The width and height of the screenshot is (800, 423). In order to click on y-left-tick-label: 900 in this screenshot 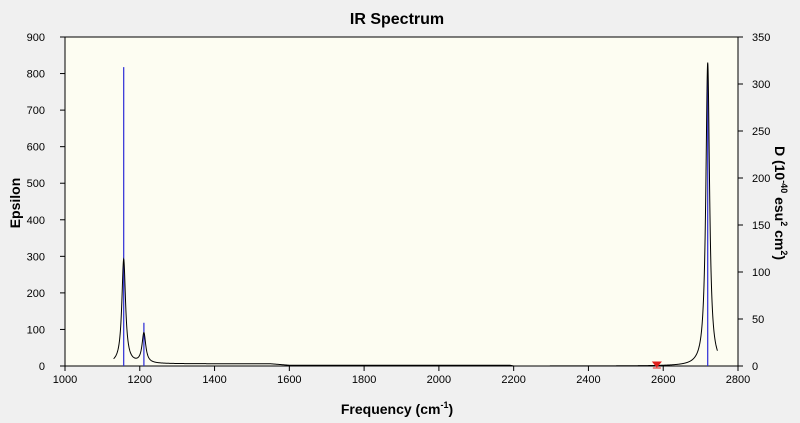, I will do `click(36, 38)`.